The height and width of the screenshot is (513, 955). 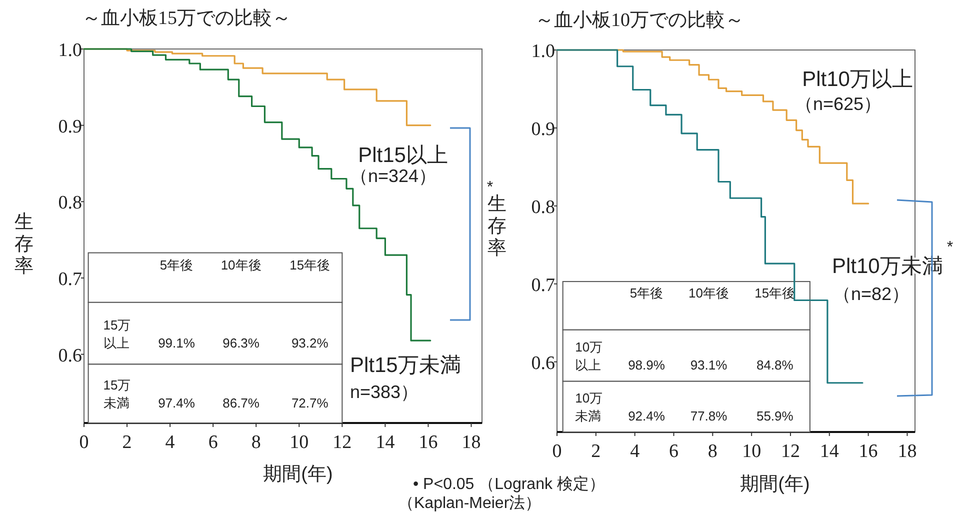 I want to click on annotation: 10万以上, so click(x=589, y=356).